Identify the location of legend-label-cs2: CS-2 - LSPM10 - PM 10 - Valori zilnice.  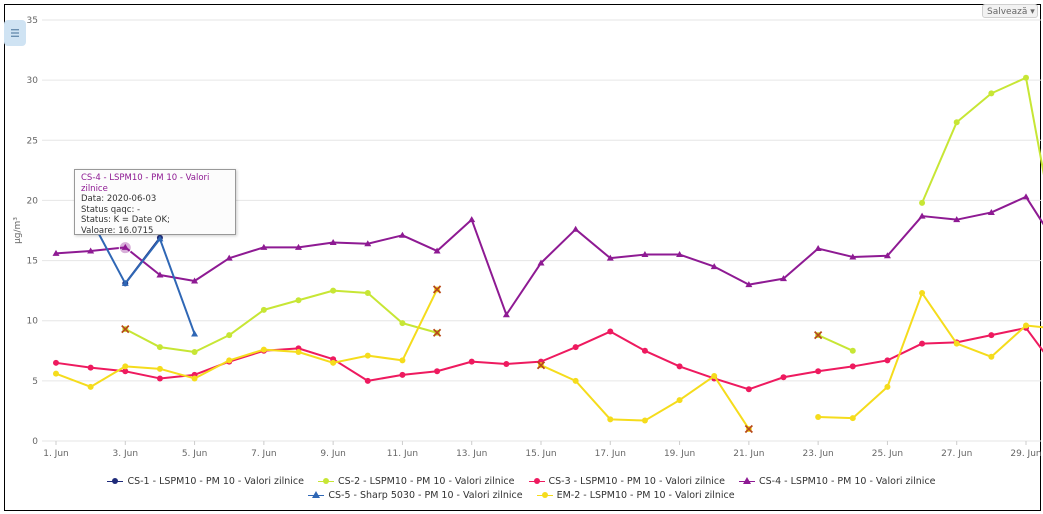
(426, 481).